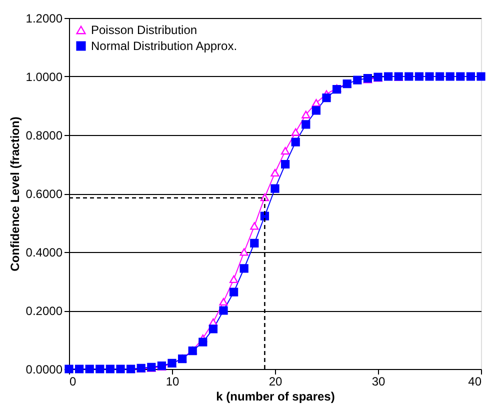  I want to click on legend-label: Normal Distribution Approx., so click(164, 46).